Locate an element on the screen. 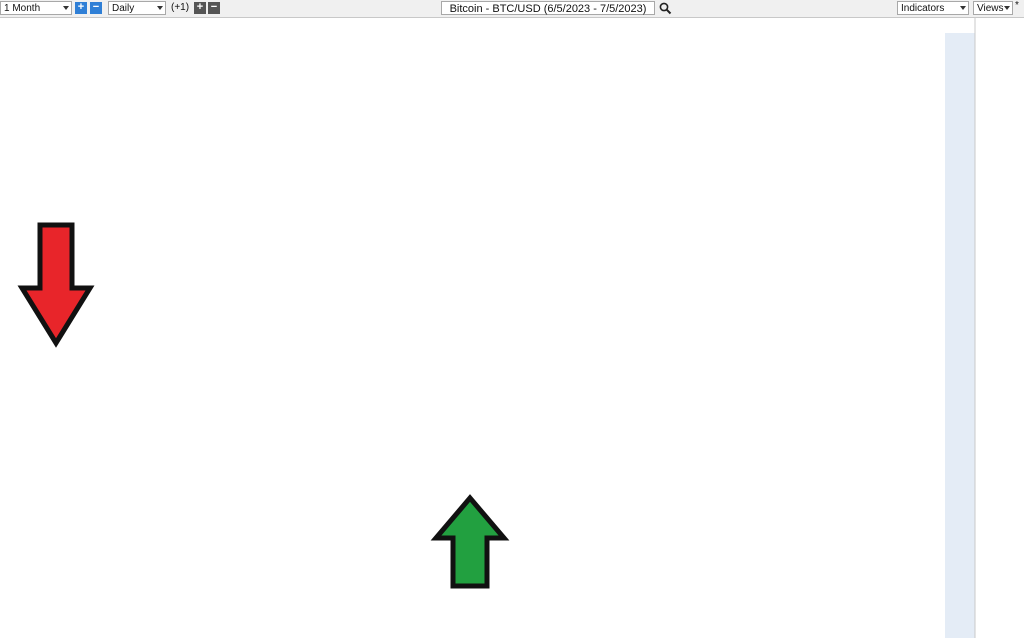 The width and height of the screenshot is (1024, 638). zoom-in-button: + is located at coordinates (81, 8).